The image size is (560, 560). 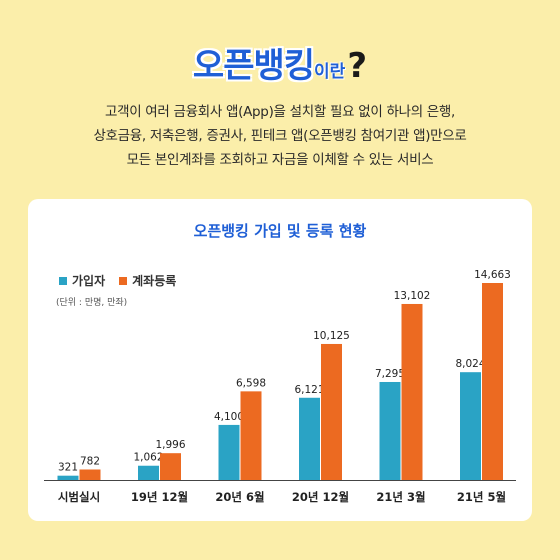 What do you see at coordinates (89, 281) in the screenshot?
I see `legend-label-subscribers: 가입자` at bounding box center [89, 281].